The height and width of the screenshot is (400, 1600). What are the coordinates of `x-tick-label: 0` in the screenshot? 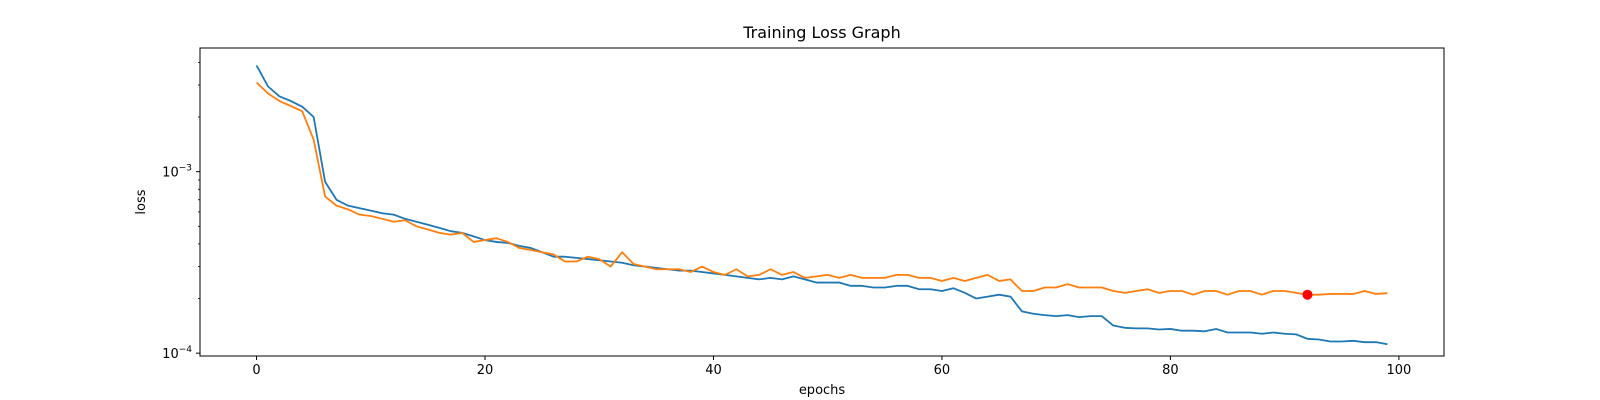 It's located at (256, 370).